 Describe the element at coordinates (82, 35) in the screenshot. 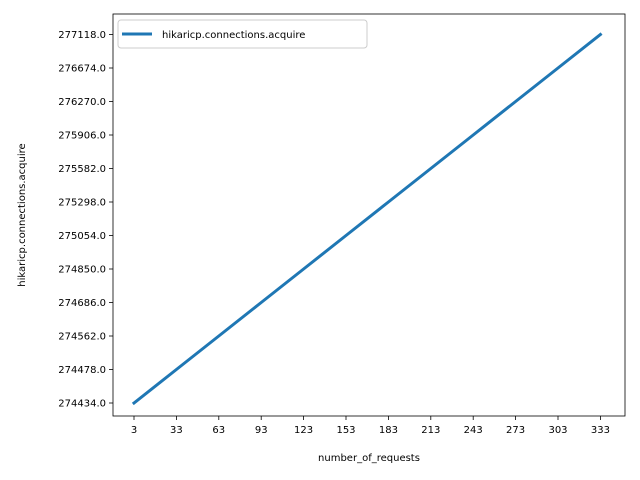

I see `y-tick-label: 277118.0` at that location.